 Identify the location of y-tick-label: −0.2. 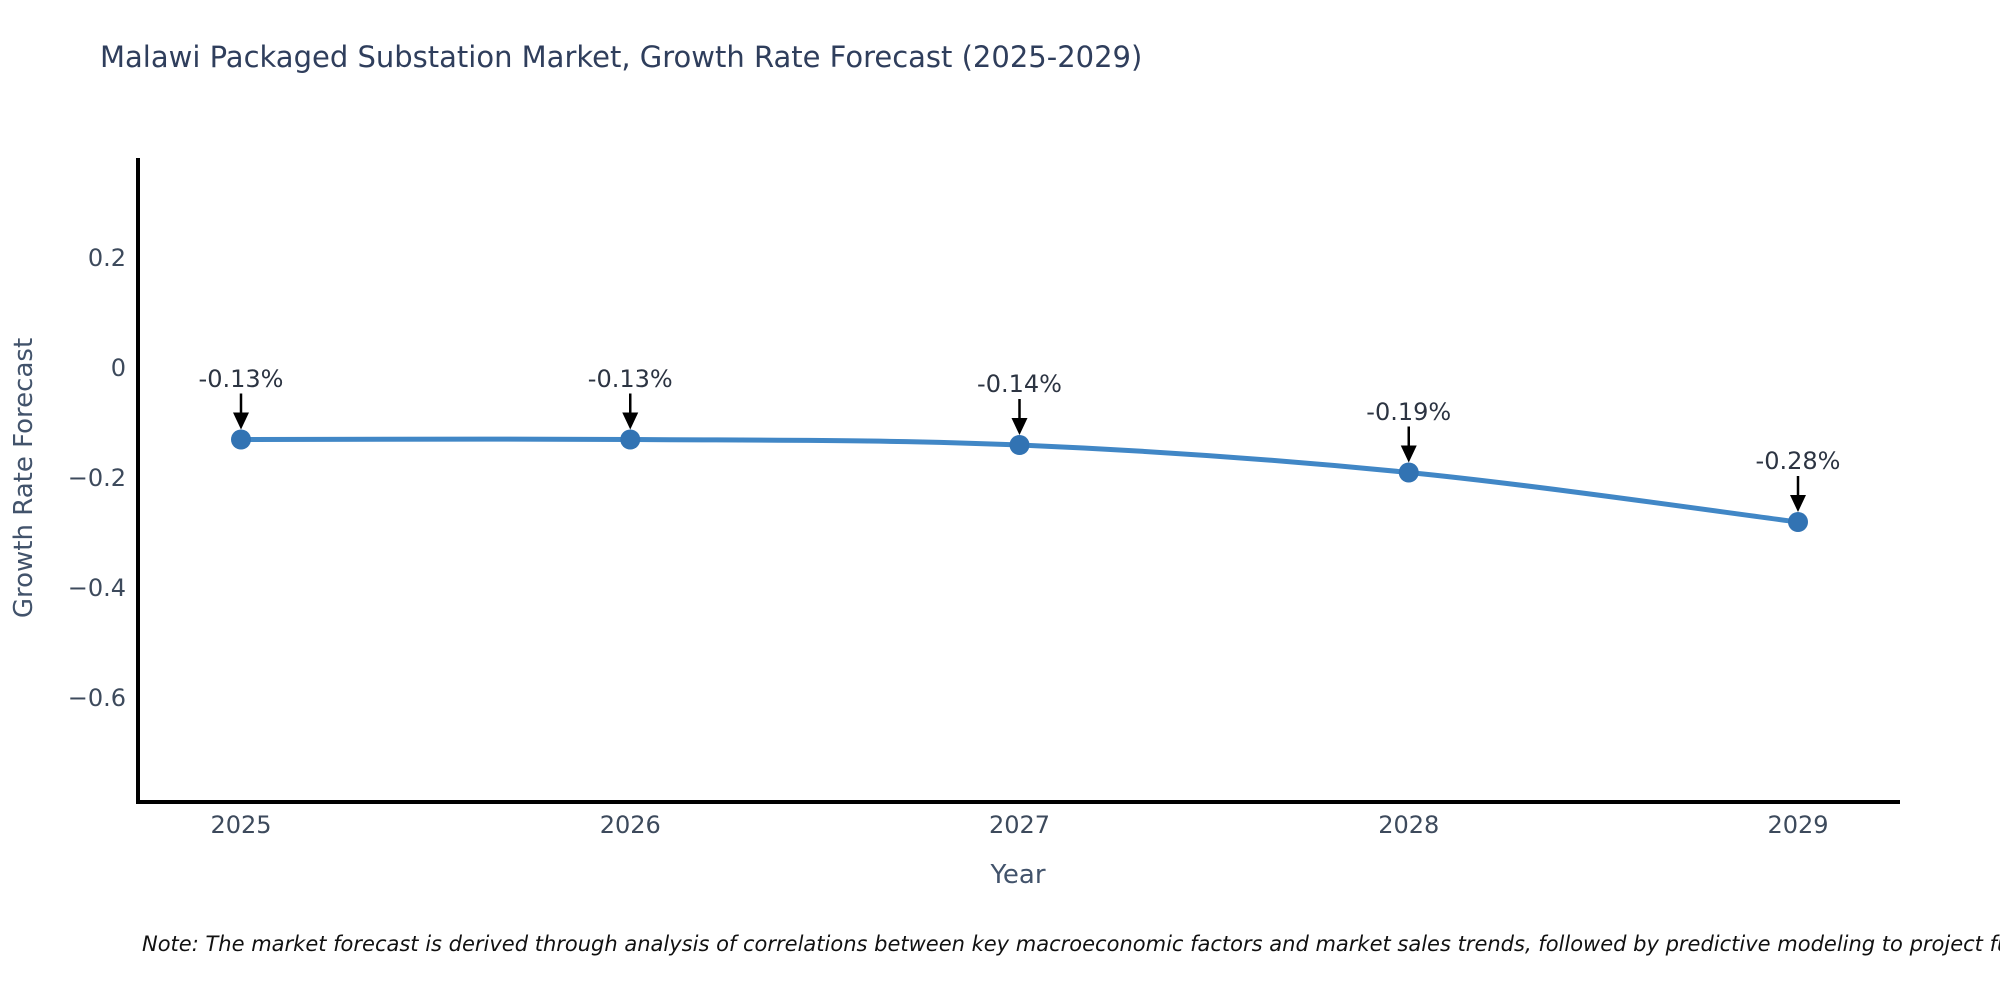
(96, 478).